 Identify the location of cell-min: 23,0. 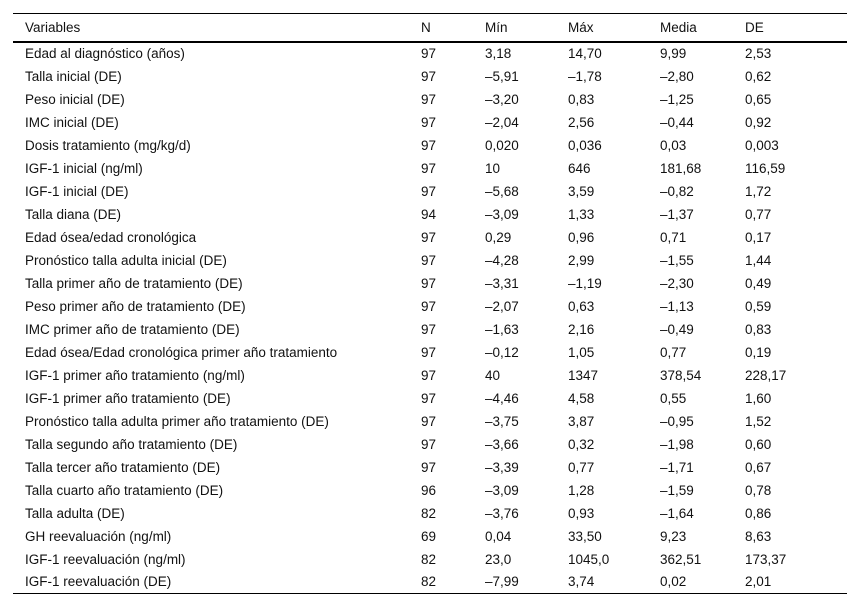
(498, 559).